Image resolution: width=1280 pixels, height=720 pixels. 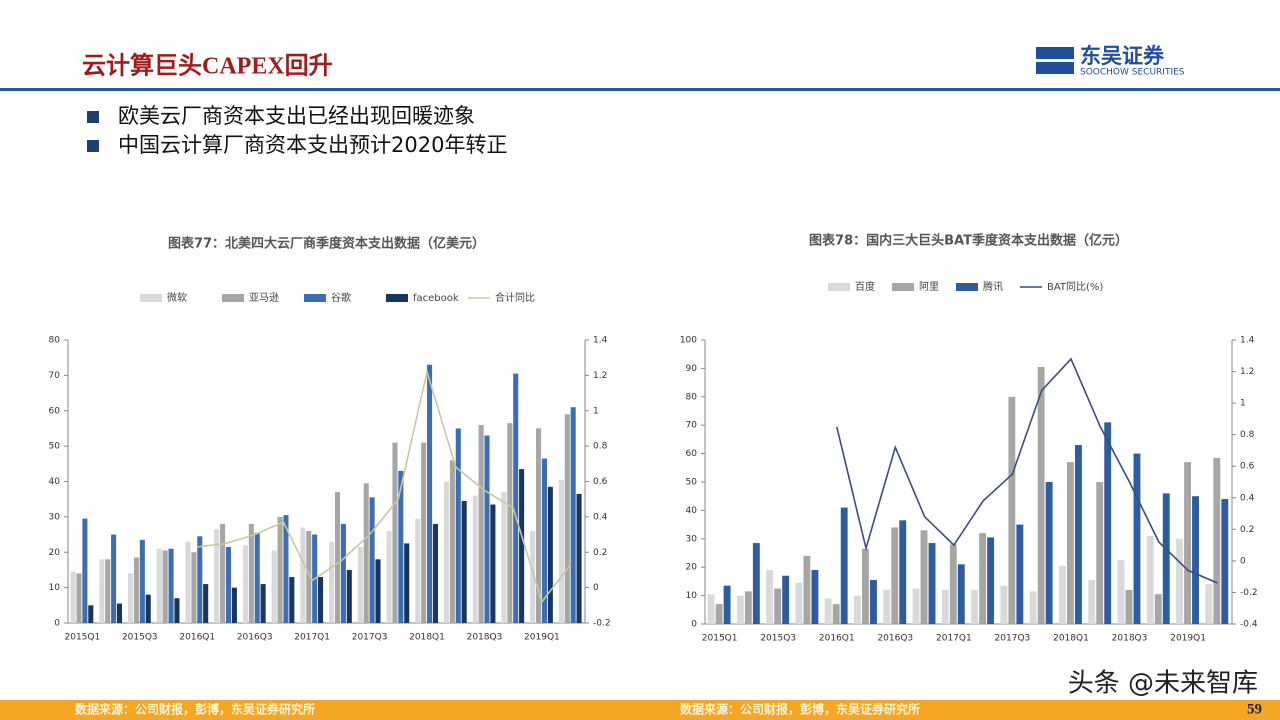 What do you see at coordinates (341, 297) in the screenshot?
I see `legend-label: 谷歌` at bounding box center [341, 297].